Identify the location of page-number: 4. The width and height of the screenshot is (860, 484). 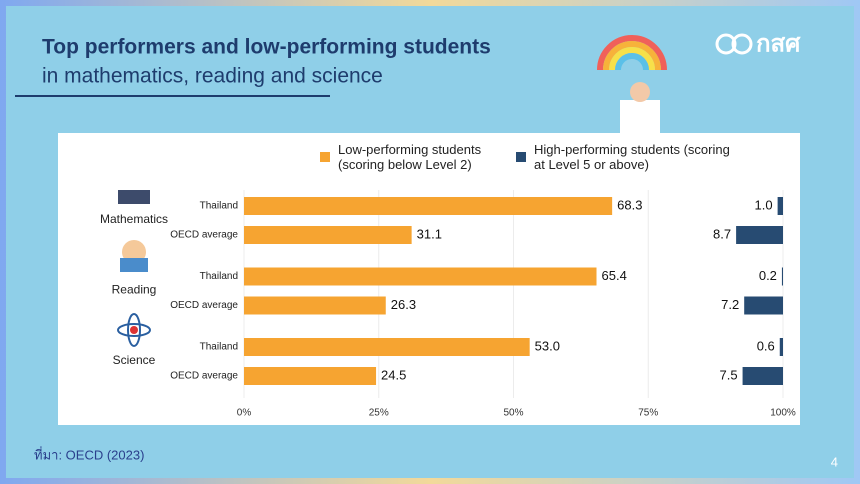
(834, 461).